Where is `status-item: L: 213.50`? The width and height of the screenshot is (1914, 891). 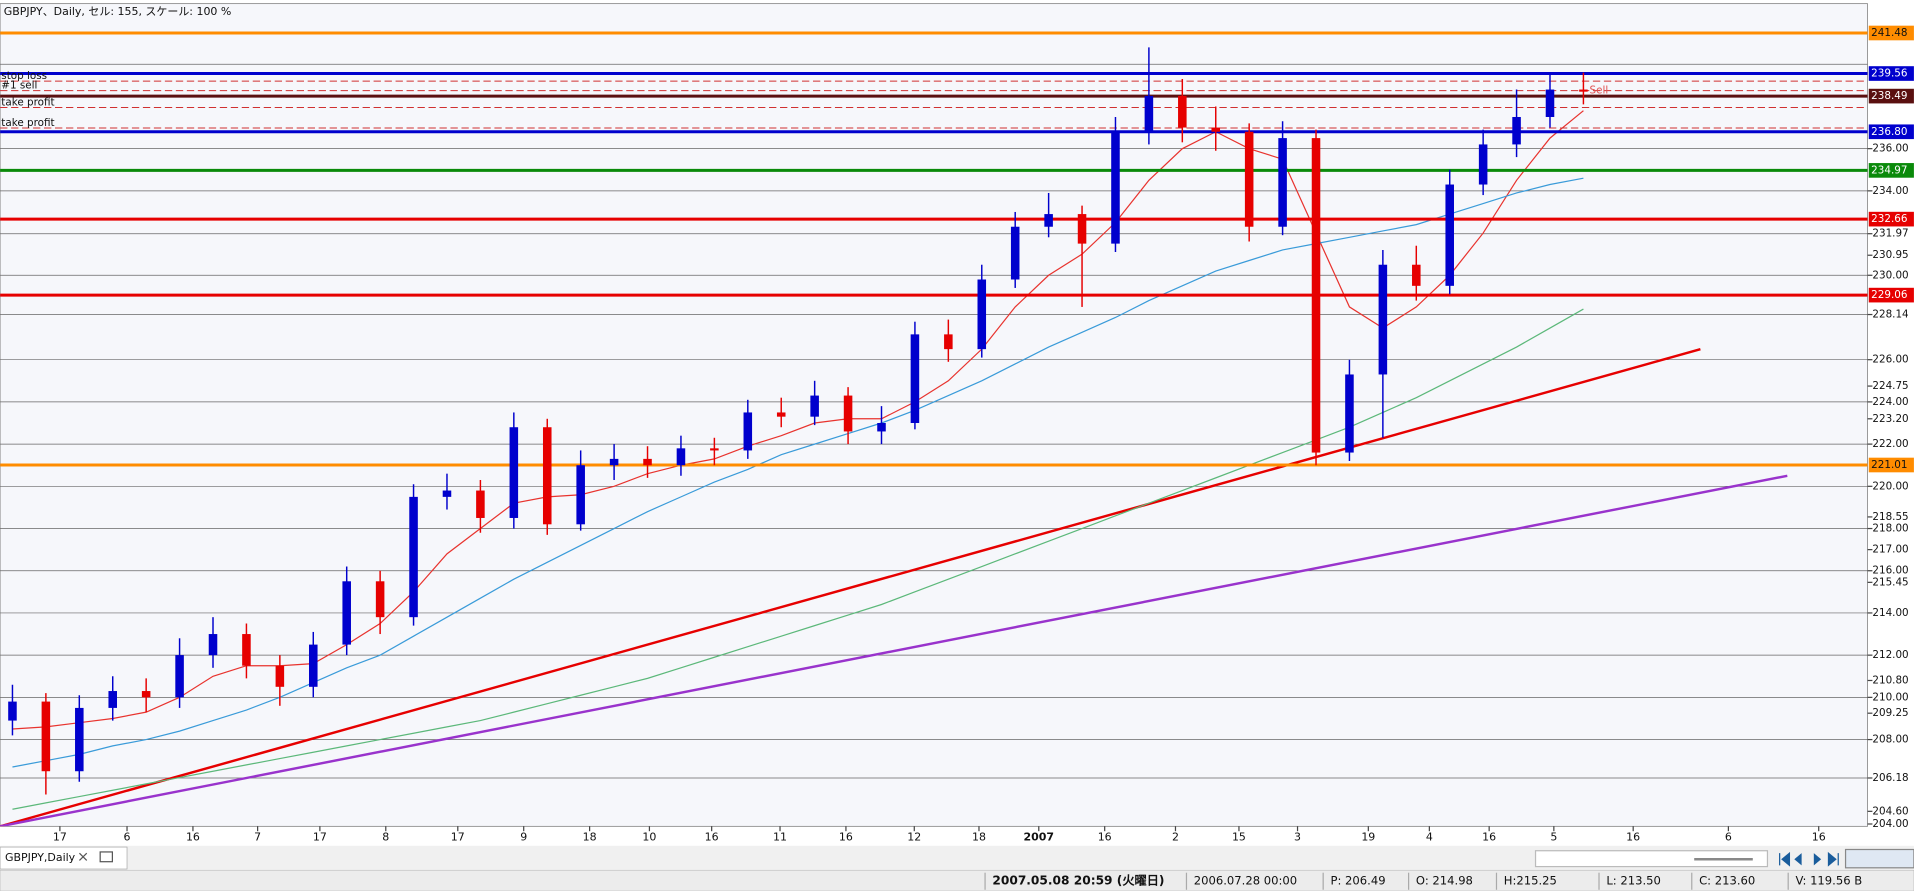 status-item: L: 213.50 is located at coordinates (1633, 881).